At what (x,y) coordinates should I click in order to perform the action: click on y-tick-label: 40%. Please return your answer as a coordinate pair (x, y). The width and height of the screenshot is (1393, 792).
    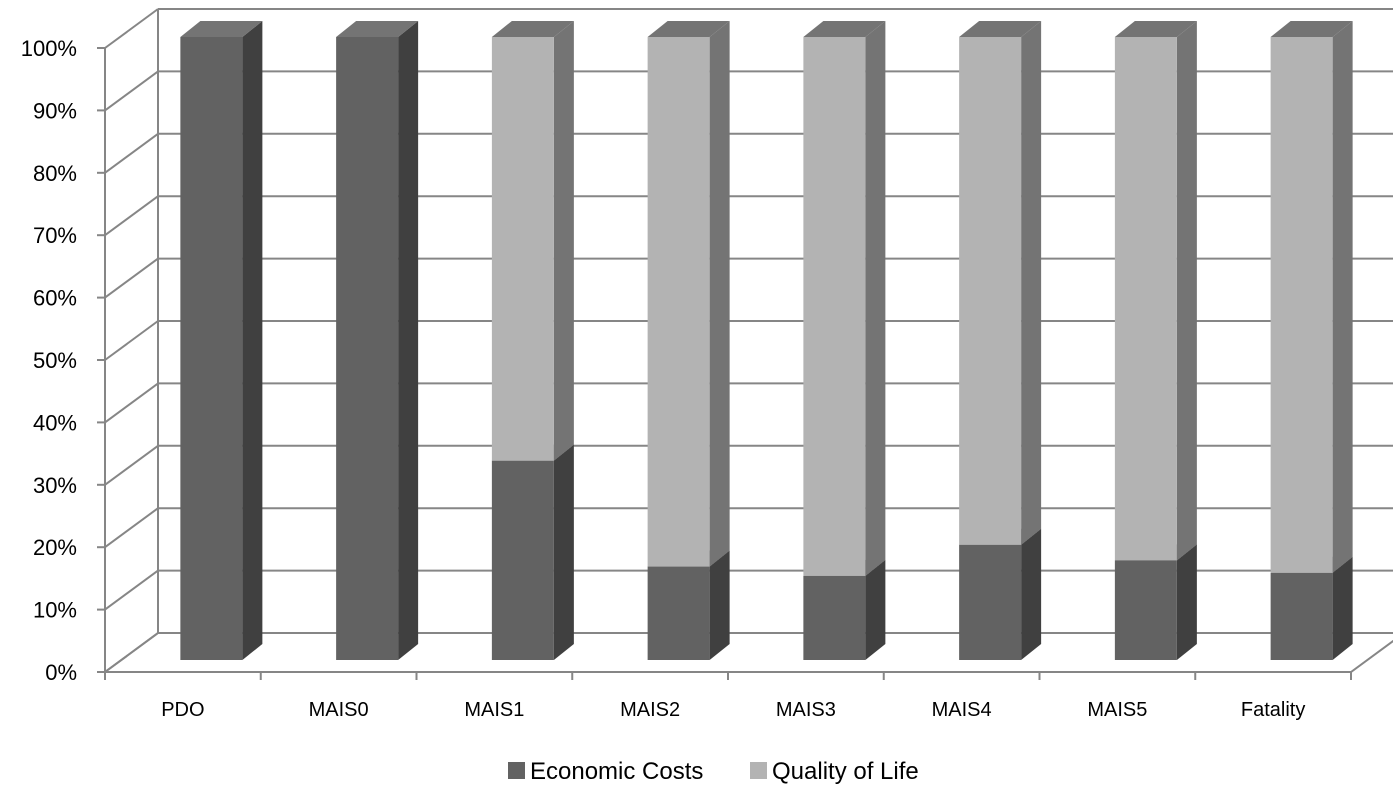
    Looking at the image, I should click on (55, 422).